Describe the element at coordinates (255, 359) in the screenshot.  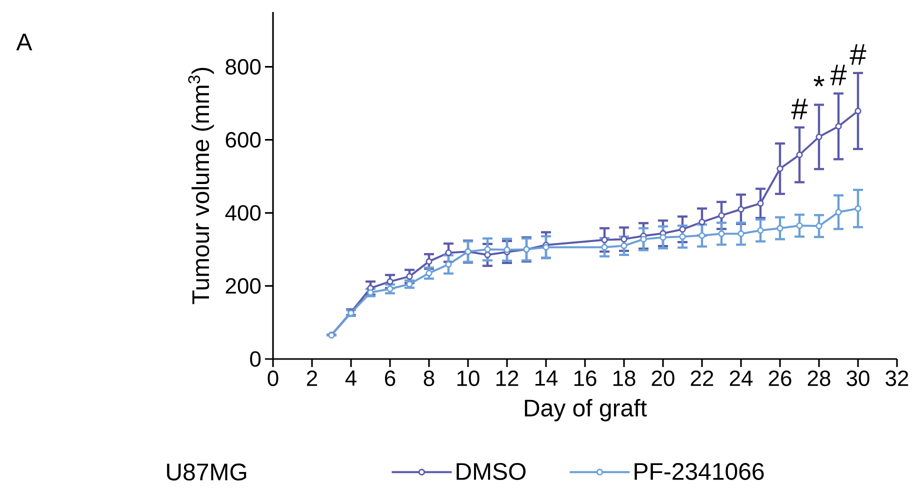
I see `y-tick-label: 0` at that location.